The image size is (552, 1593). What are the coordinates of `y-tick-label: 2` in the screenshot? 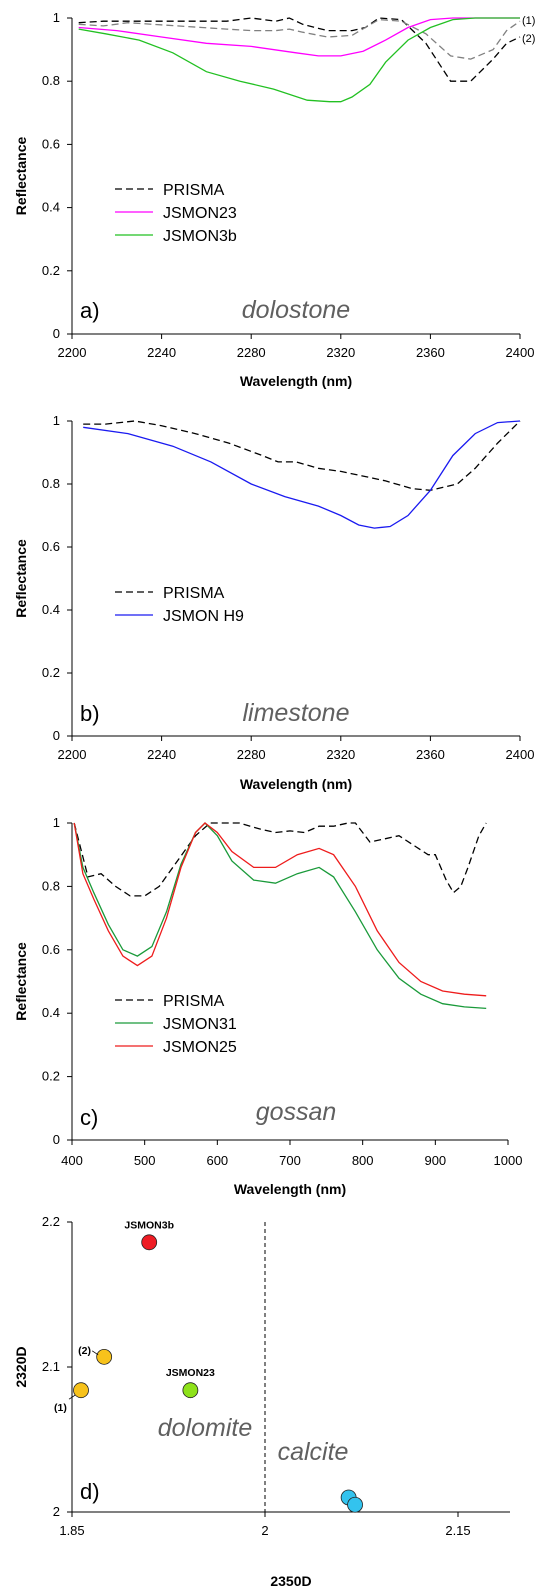 It's located at (56, 1511).